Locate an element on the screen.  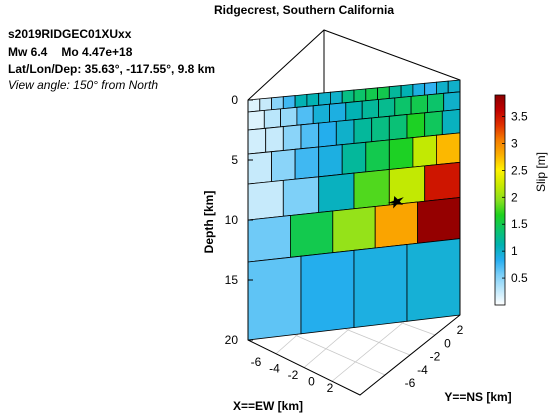
colorbar-tick-label: 1.5 is located at coordinates (519, 224).